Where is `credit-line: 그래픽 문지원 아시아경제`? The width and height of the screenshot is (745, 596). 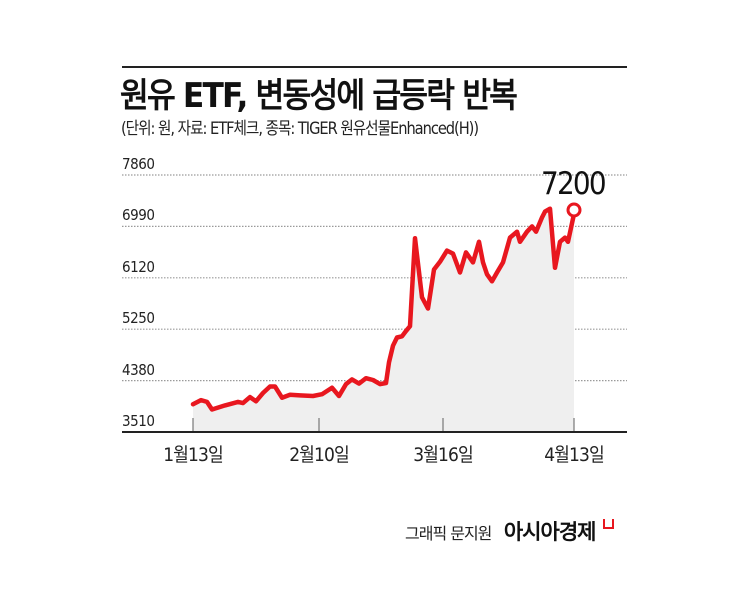 credit-line: 그래픽 문지원 아시아경제 is located at coordinates (509, 531).